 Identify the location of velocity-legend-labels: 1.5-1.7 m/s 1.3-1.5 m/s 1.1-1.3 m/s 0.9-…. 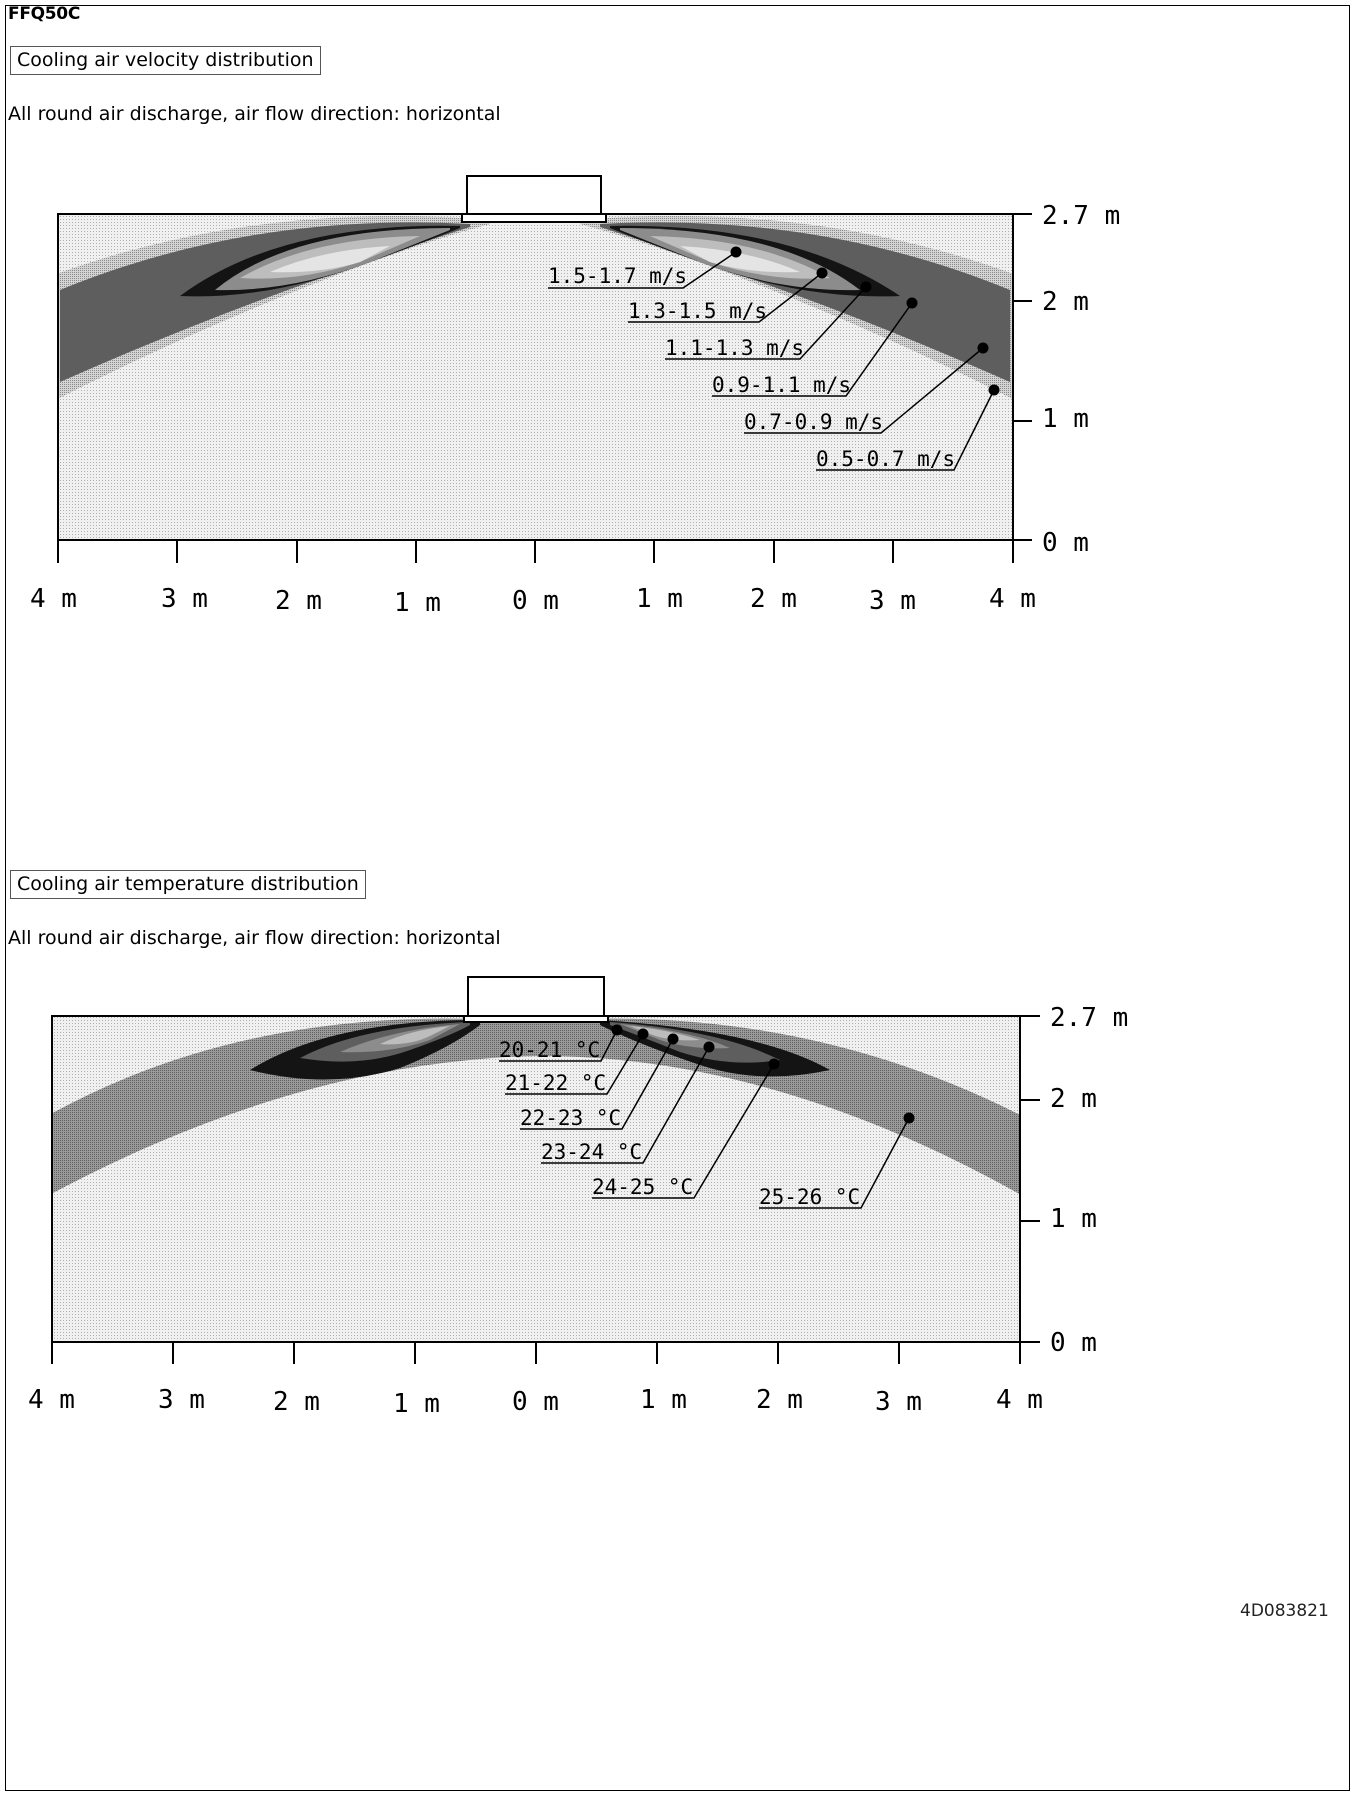
(751, 367).